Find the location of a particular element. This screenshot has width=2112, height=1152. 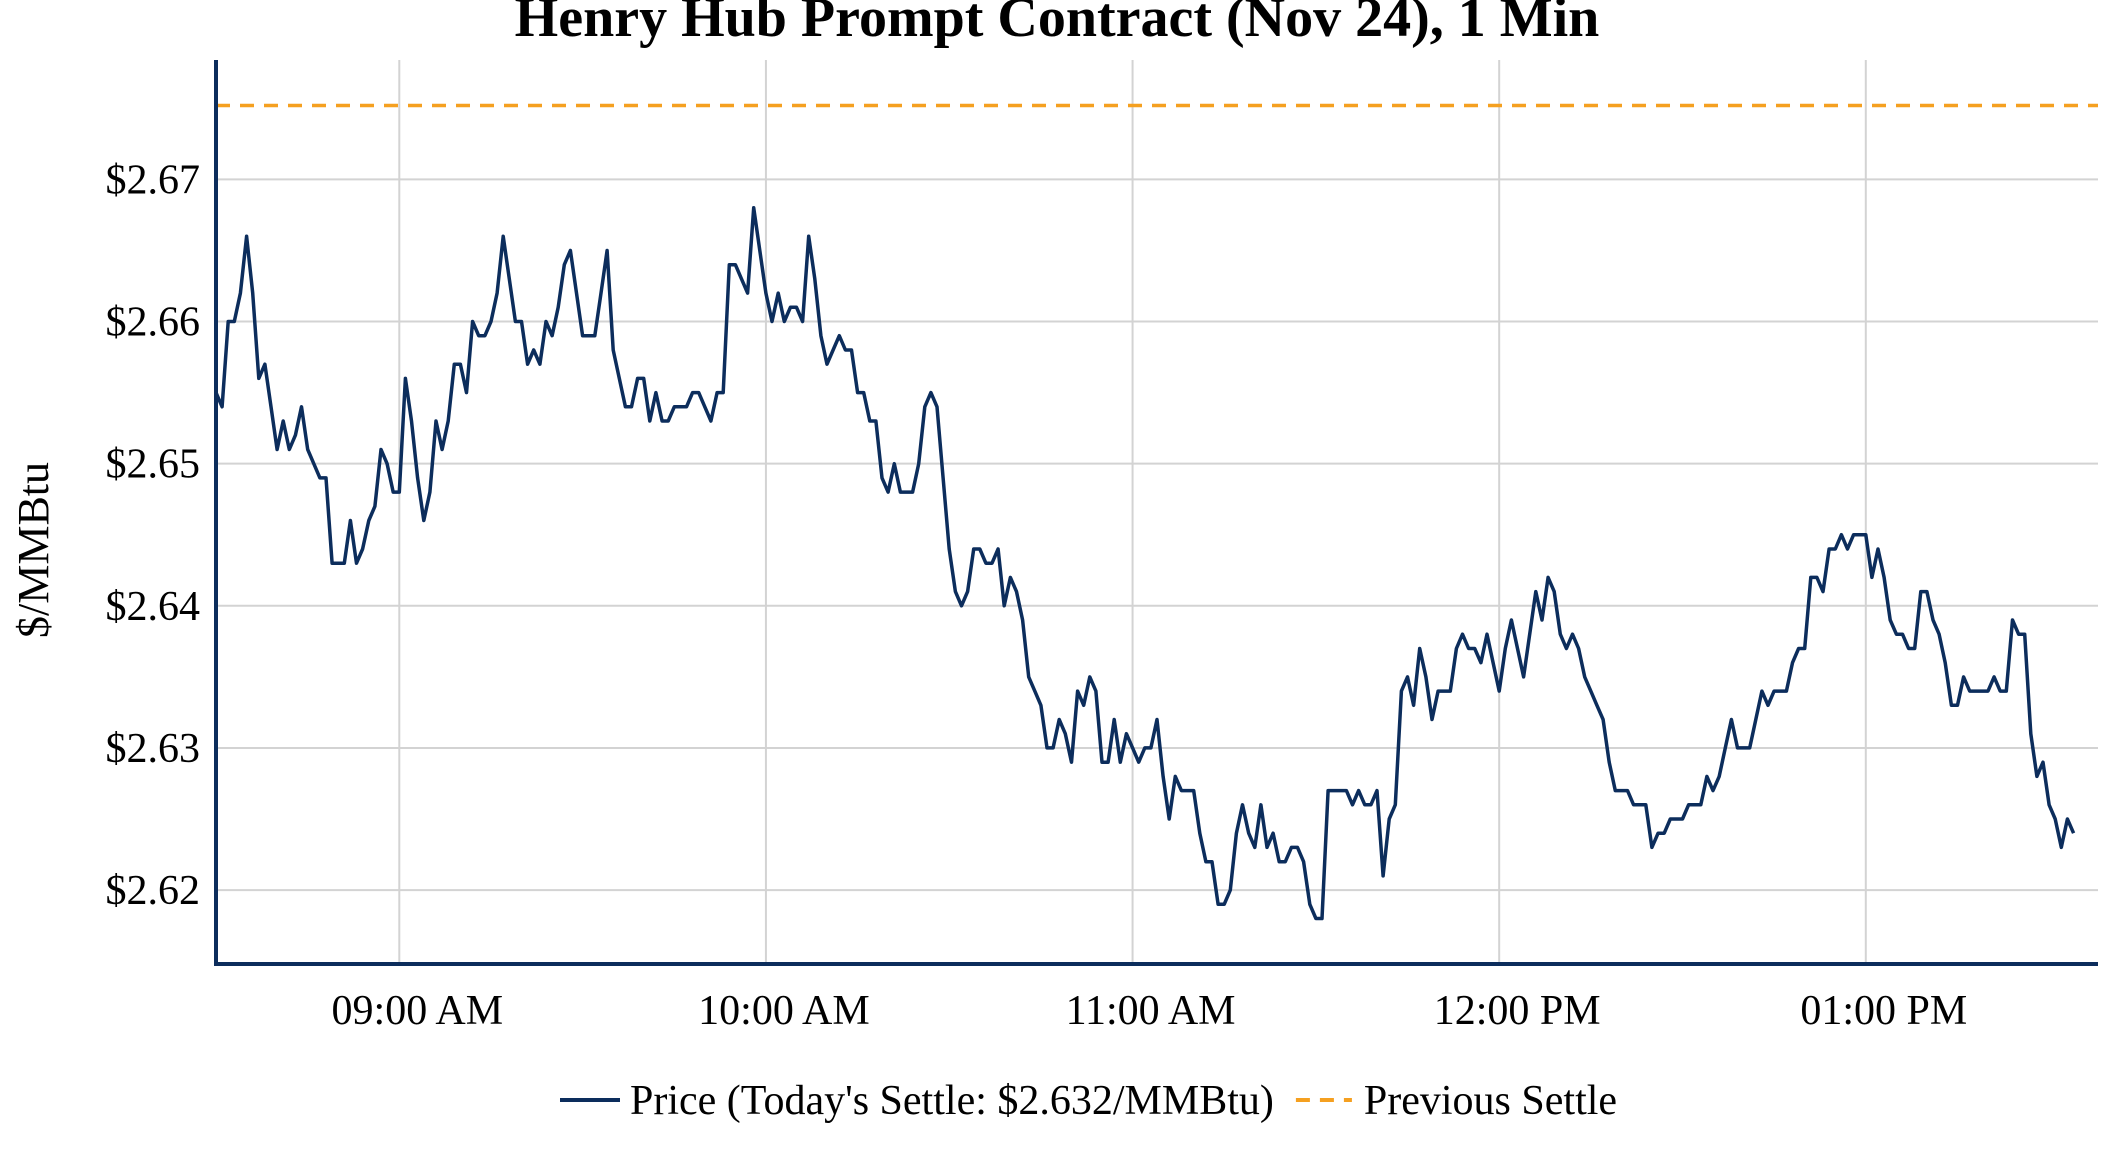

x-tick-label: 01:00 PM is located at coordinates (1883, 1011).